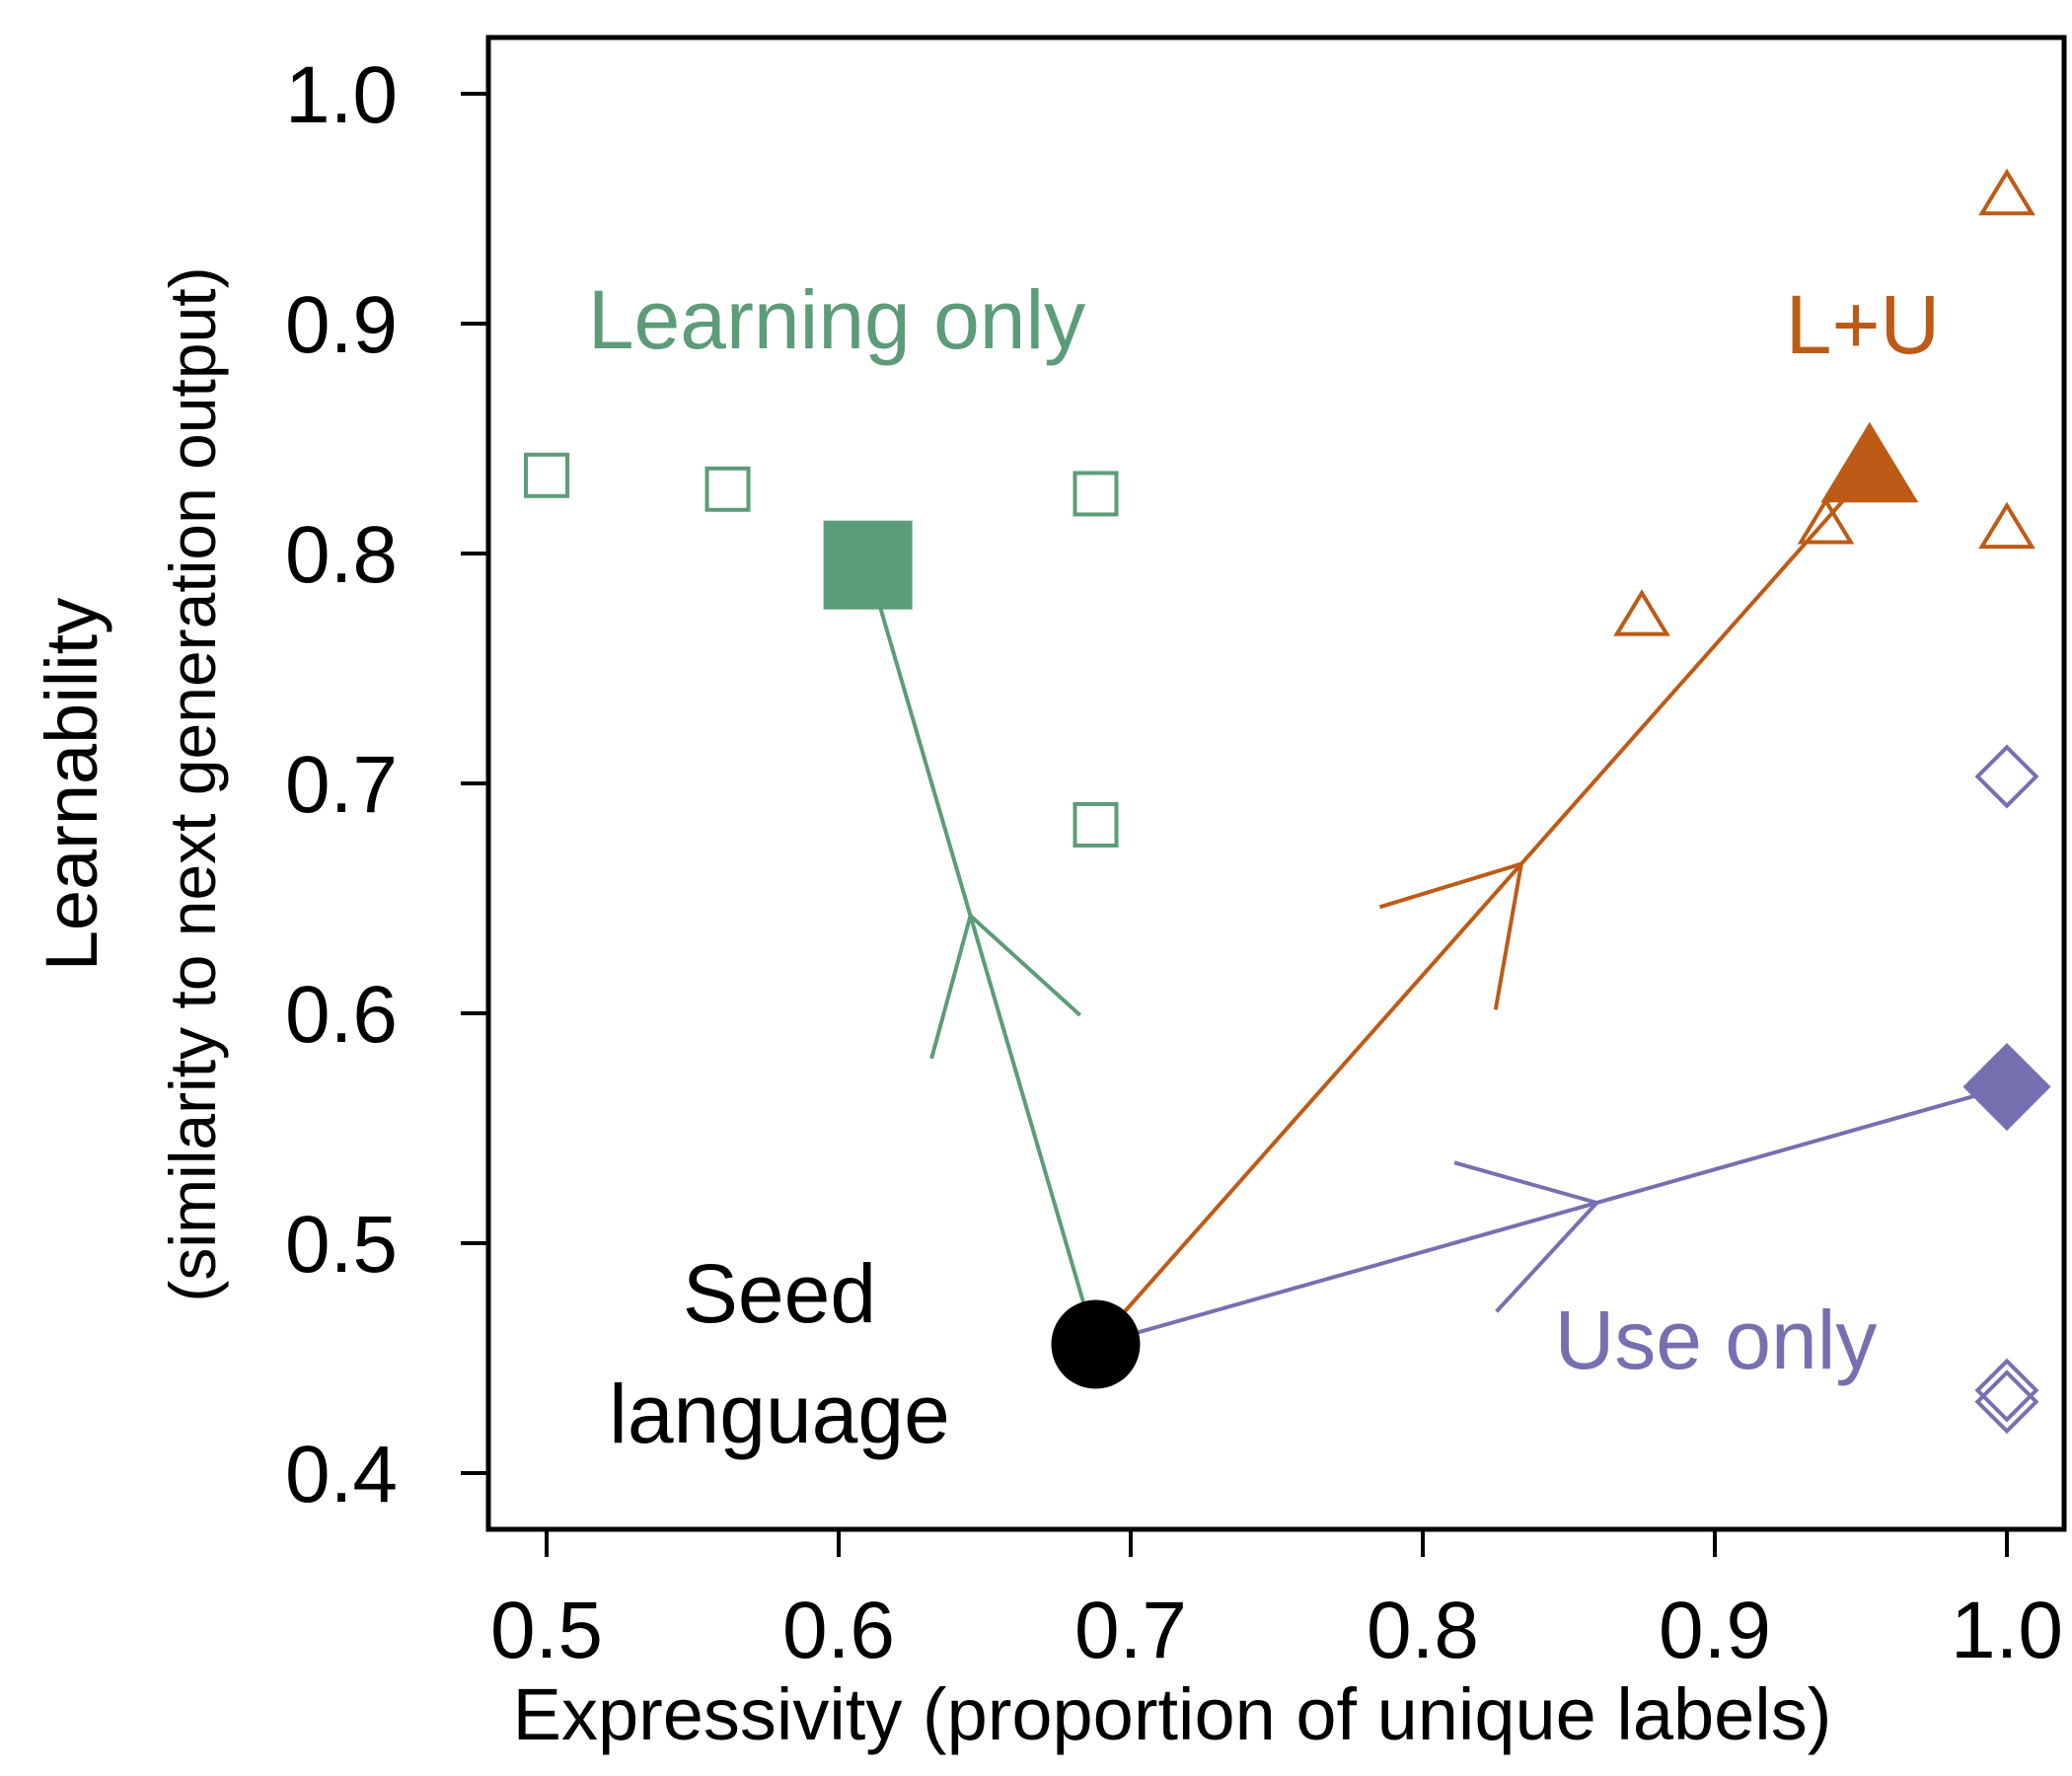 This screenshot has height=1776, width=2072. What do you see at coordinates (951, 988) in the screenshot?
I see `learning-only-arrowhead-a` at bounding box center [951, 988].